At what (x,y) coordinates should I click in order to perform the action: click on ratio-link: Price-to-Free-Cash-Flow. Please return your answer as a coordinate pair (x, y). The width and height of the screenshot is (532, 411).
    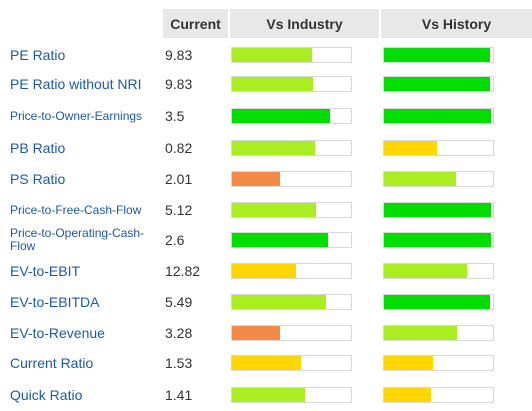
    Looking at the image, I should click on (76, 209).